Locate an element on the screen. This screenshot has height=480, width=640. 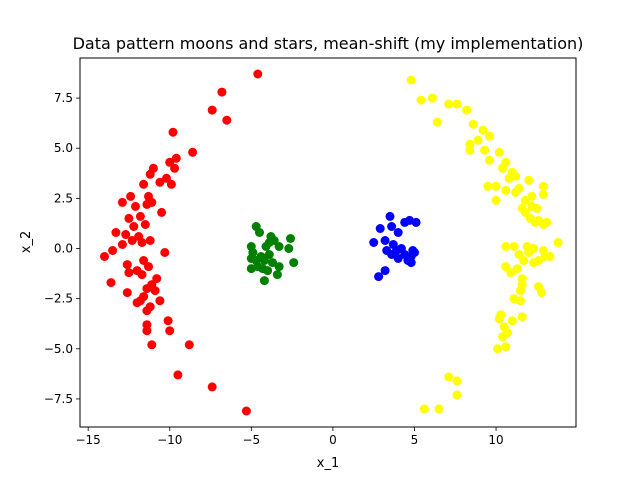
y-ticks: −7.5 −5.0 −2.5 0.0 2.5 5.0 7.5 is located at coordinates (62, 248).